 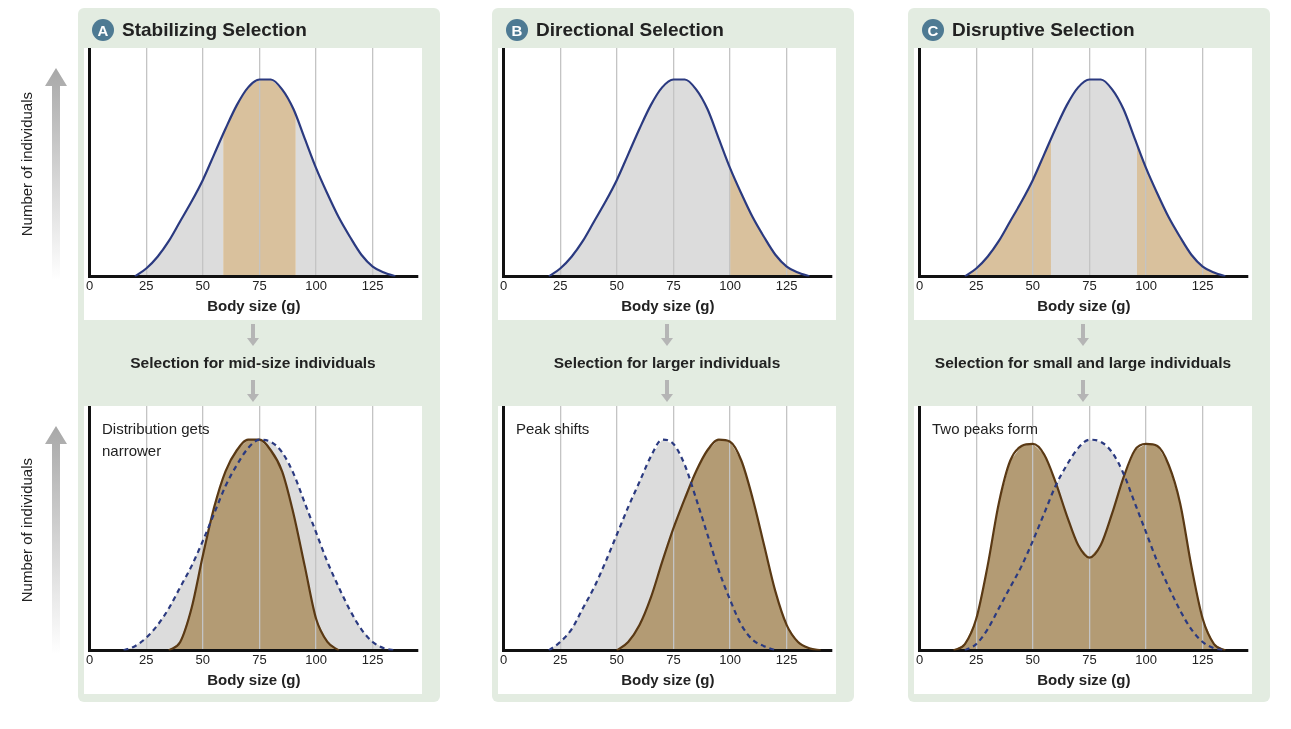 What do you see at coordinates (667, 363) in the screenshot?
I see `chart-subtitle: Selection for larger individuals` at bounding box center [667, 363].